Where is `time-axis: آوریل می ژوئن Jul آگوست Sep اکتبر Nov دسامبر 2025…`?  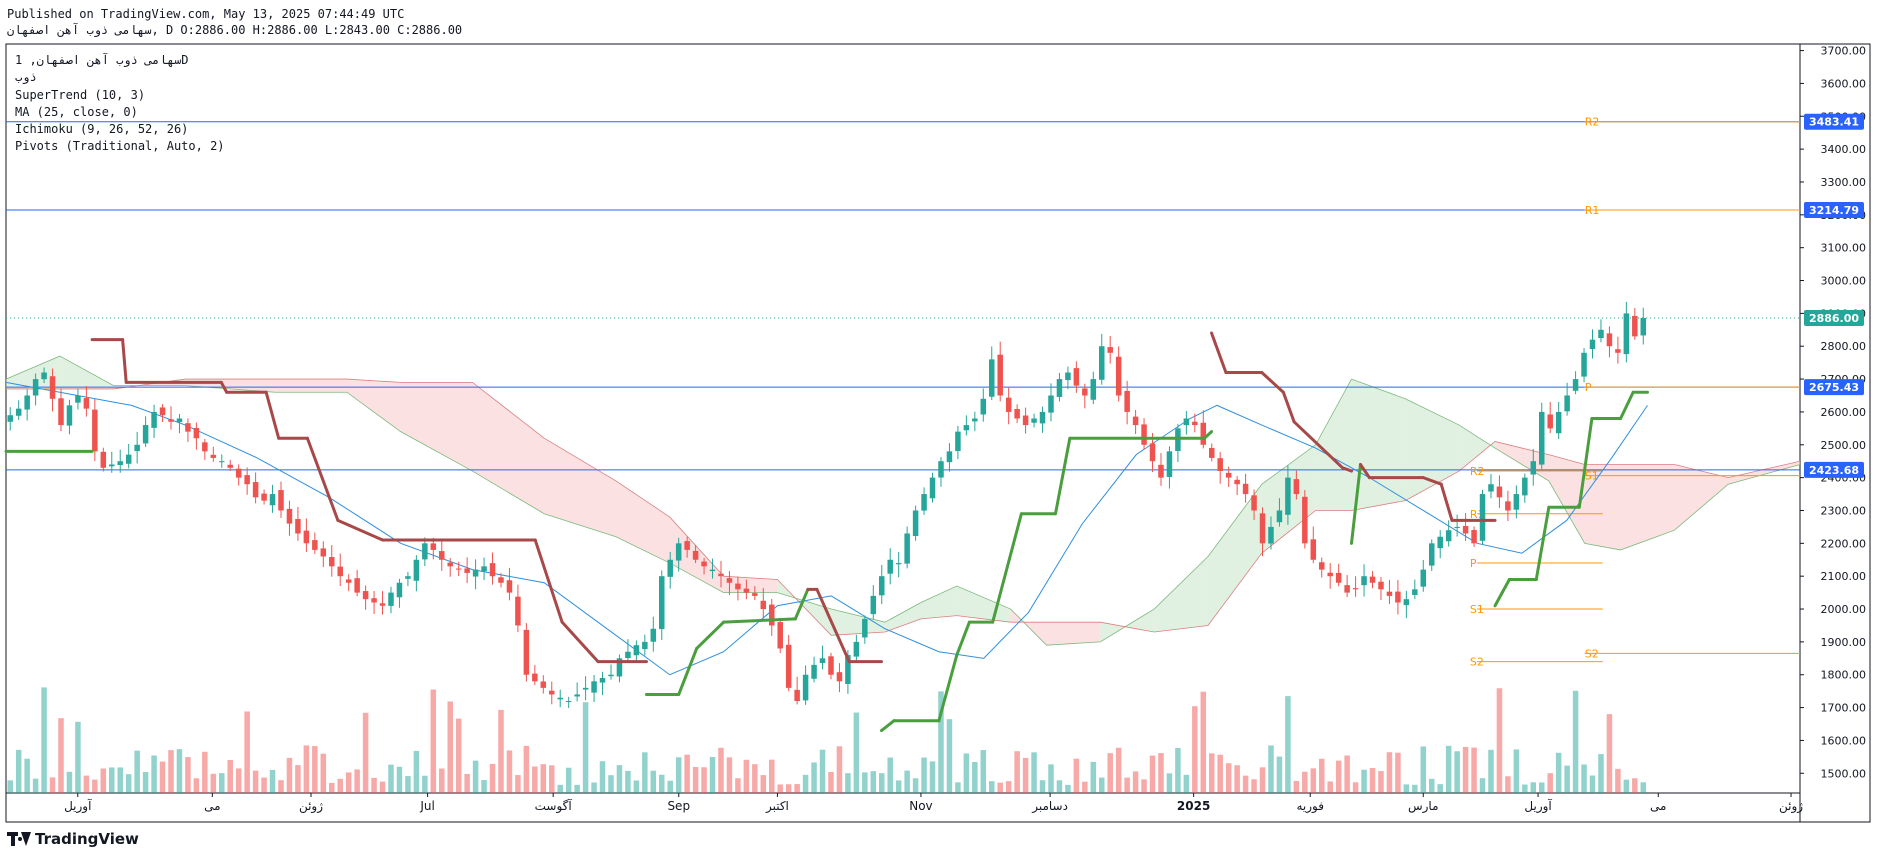 time-axis: آوریل می ژوئن Jul آگوست Sep اکتبر Nov دسامبر 2025… is located at coordinates (933, 803).